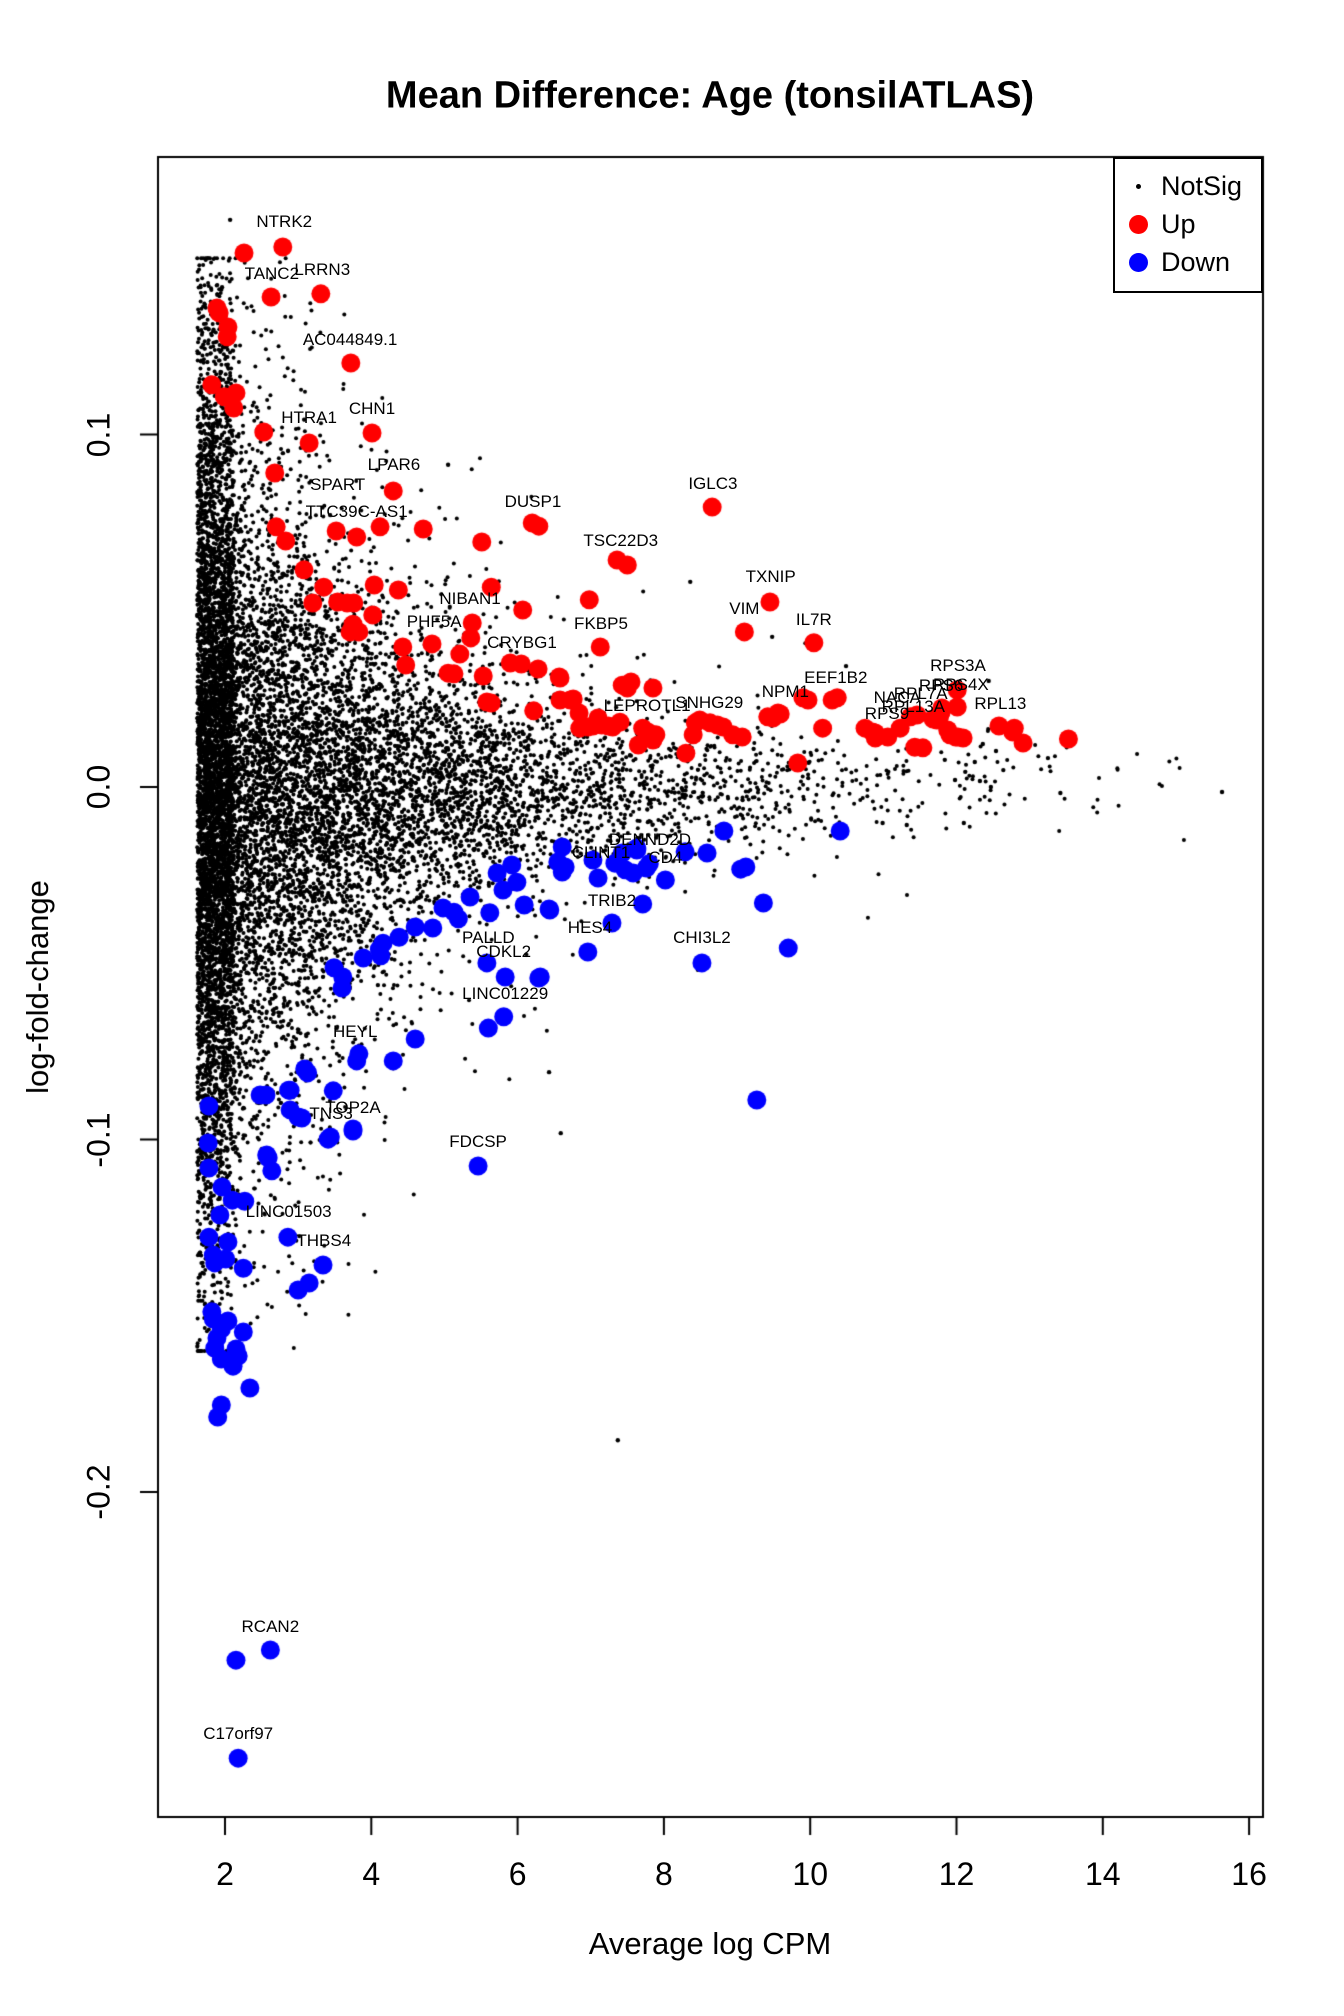 Image resolution: width=1344 pixels, height=2016 pixels. Describe the element at coordinates (98, 787) in the screenshot. I see `y-tick-label: 0.0` at that location.